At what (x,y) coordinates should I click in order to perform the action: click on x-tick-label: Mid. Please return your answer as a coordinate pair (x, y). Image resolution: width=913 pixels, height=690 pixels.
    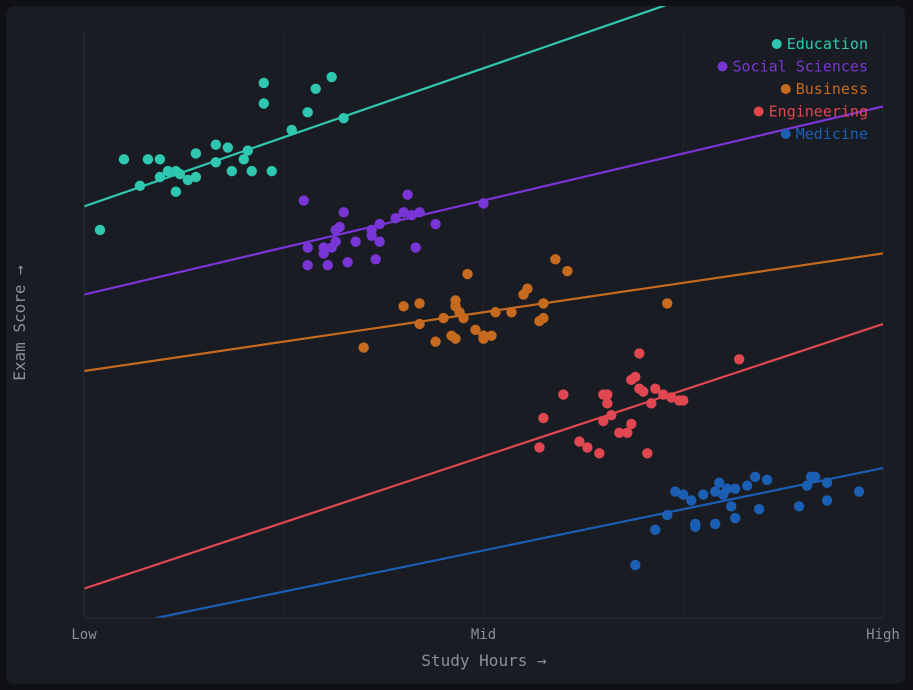
    Looking at the image, I should click on (483, 635).